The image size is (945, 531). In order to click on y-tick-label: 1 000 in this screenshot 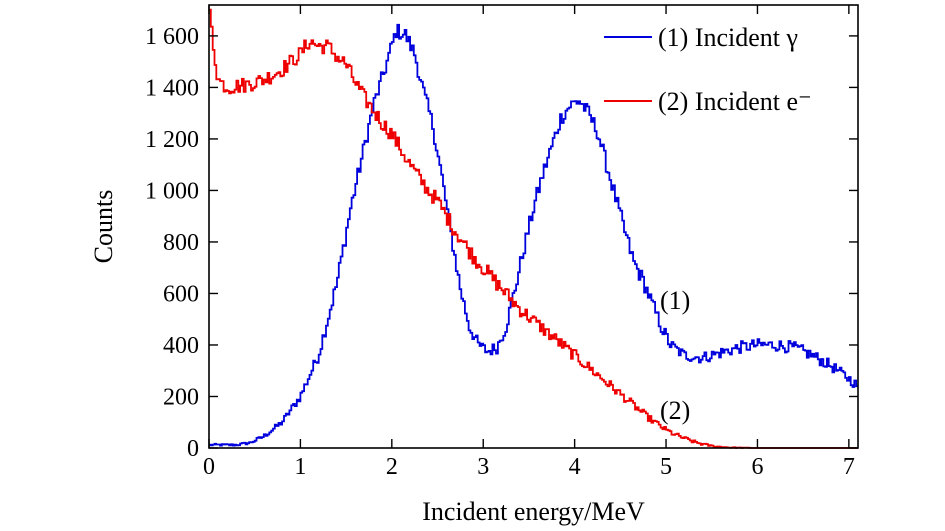, I will do `click(172, 191)`.